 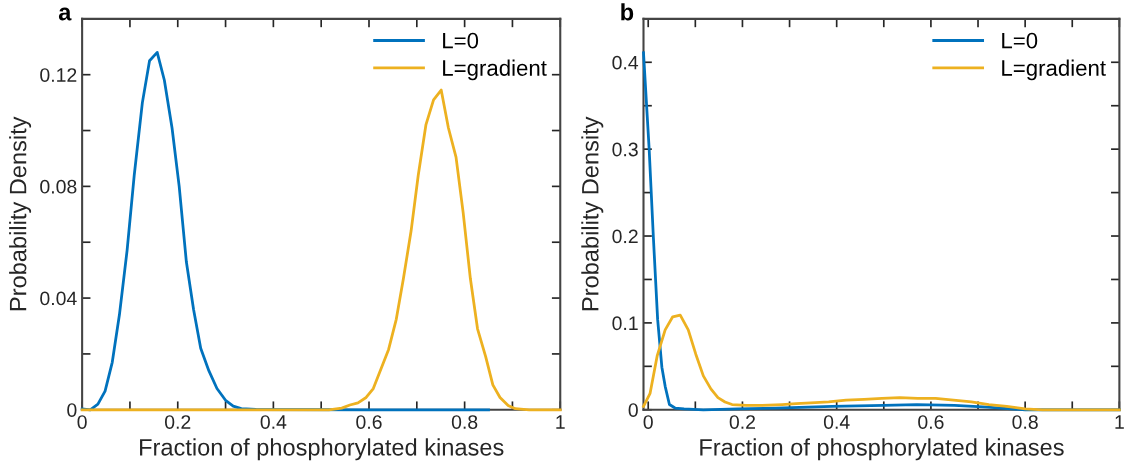 I want to click on y-tick-label: 0.3, so click(x=625, y=149).